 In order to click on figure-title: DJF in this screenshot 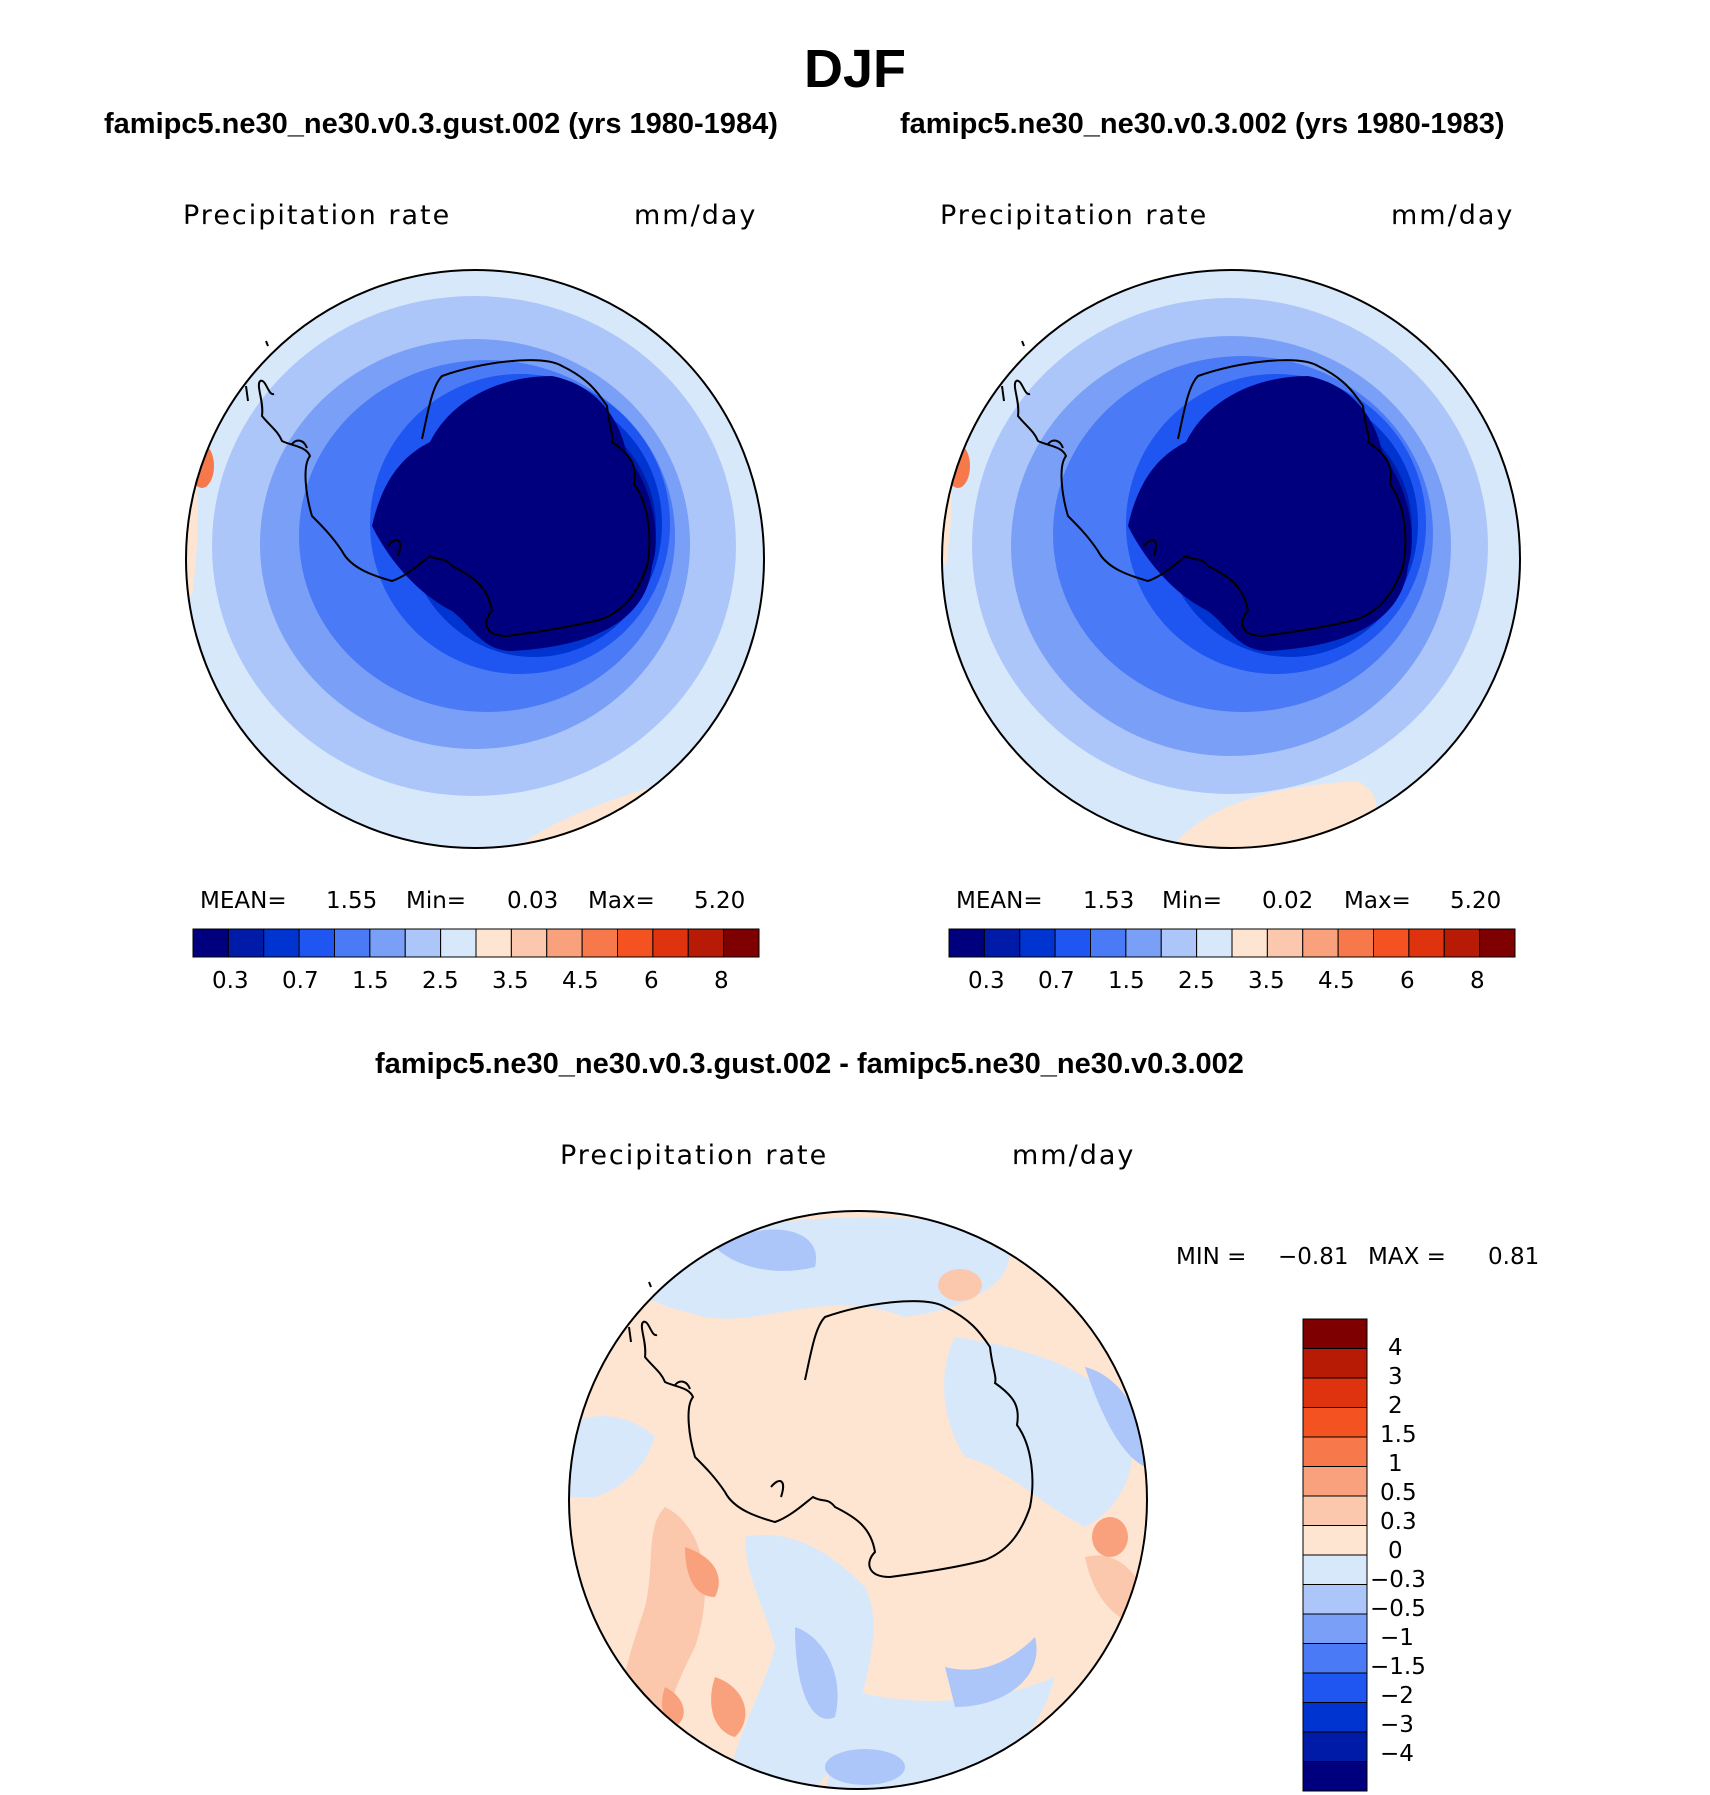, I will do `click(854, 69)`.